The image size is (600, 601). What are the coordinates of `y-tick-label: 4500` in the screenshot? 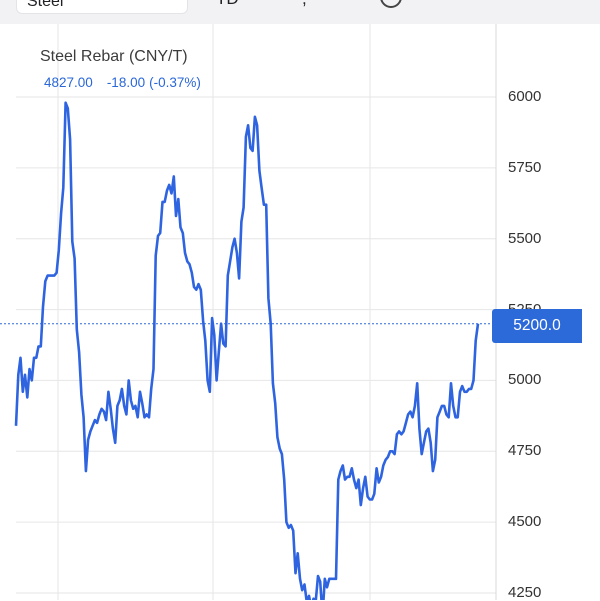 It's located at (525, 522).